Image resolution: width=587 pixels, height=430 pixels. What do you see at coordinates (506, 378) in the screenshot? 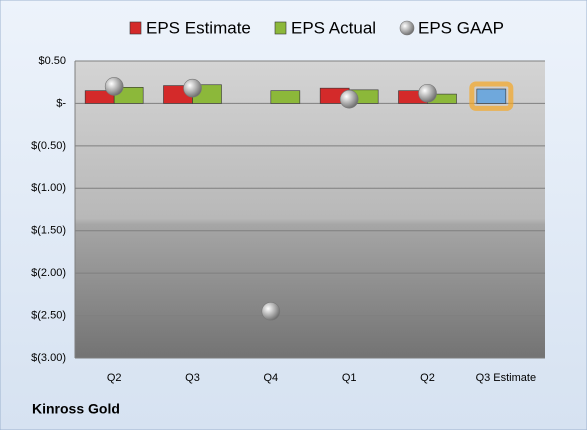
I see `x-tick-label: Q3 Estimate` at bounding box center [506, 378].